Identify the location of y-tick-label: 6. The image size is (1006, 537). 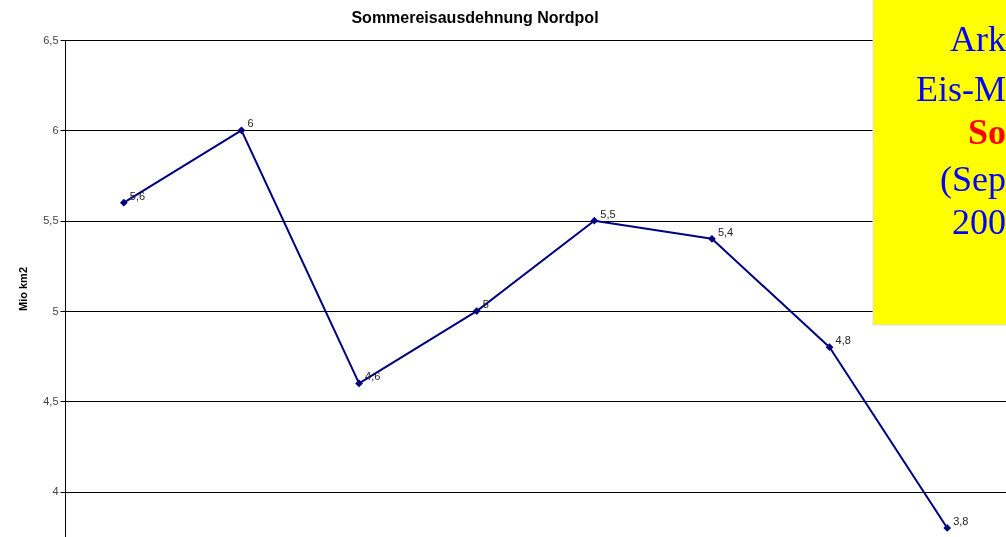
(55, 129).